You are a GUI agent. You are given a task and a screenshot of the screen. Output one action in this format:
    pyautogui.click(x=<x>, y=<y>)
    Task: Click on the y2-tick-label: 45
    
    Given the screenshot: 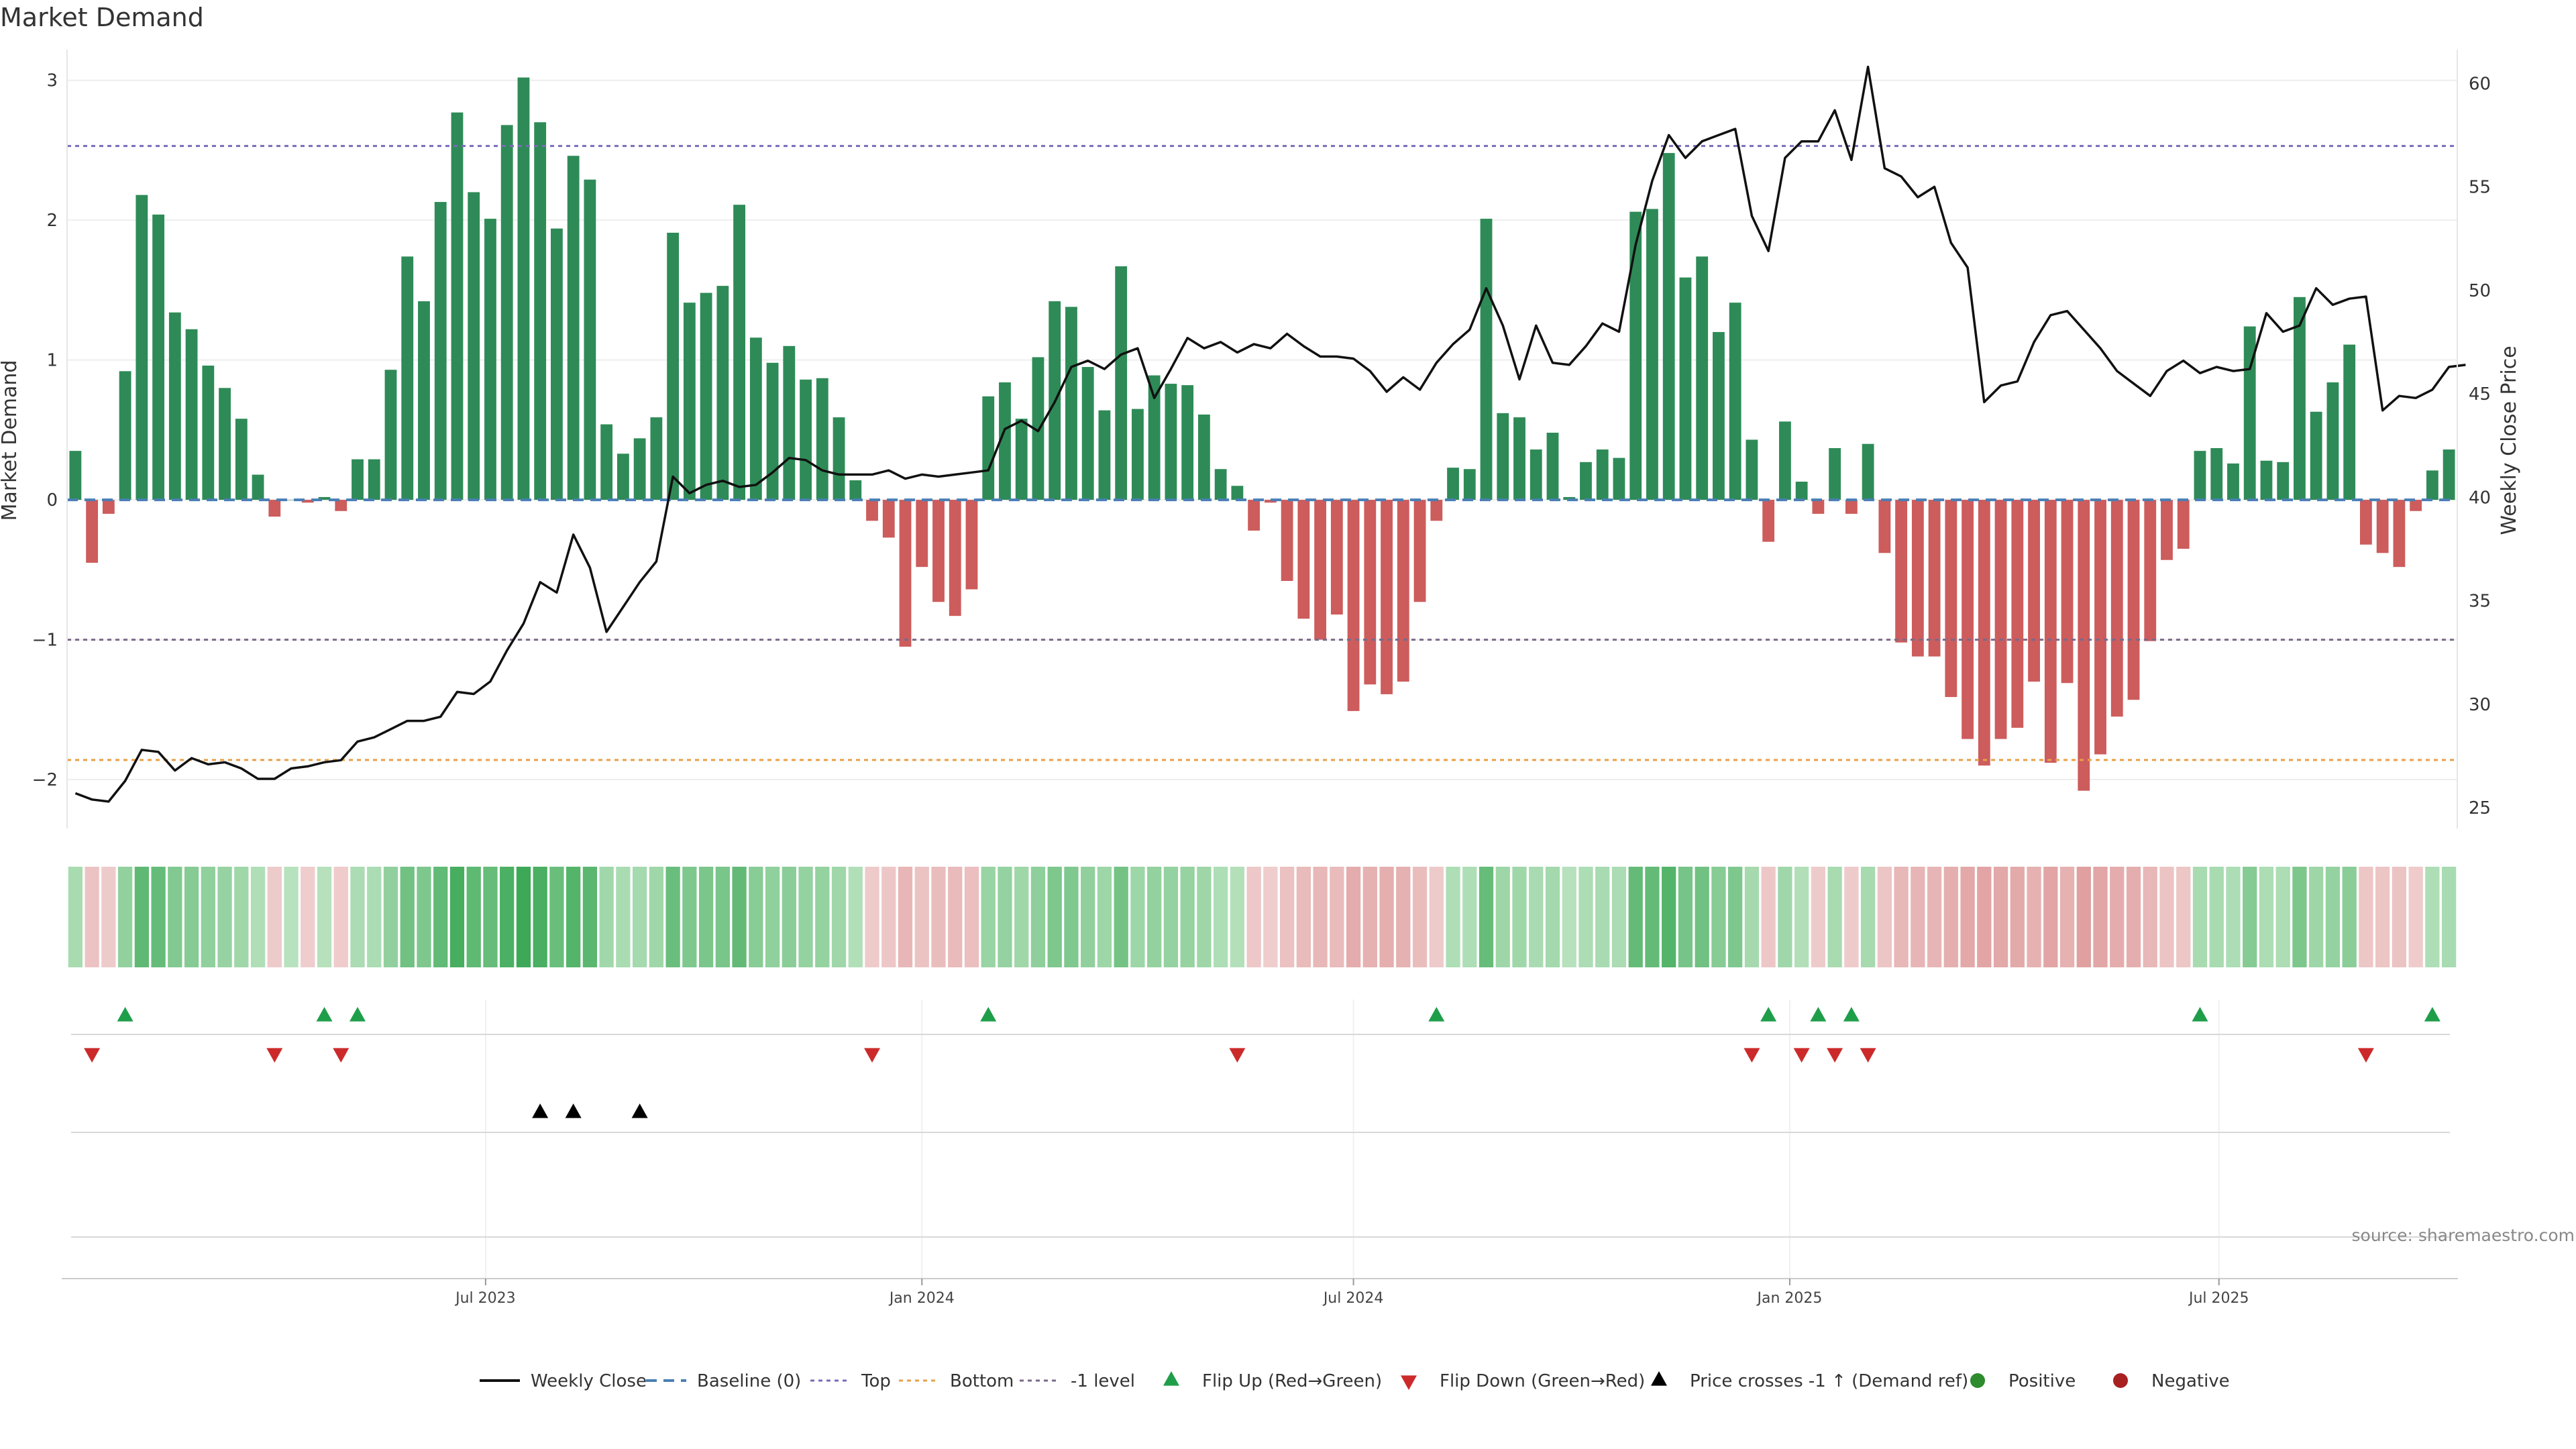 What is the action you would take?
    pyautogui.click(x=2480, y=394)
    